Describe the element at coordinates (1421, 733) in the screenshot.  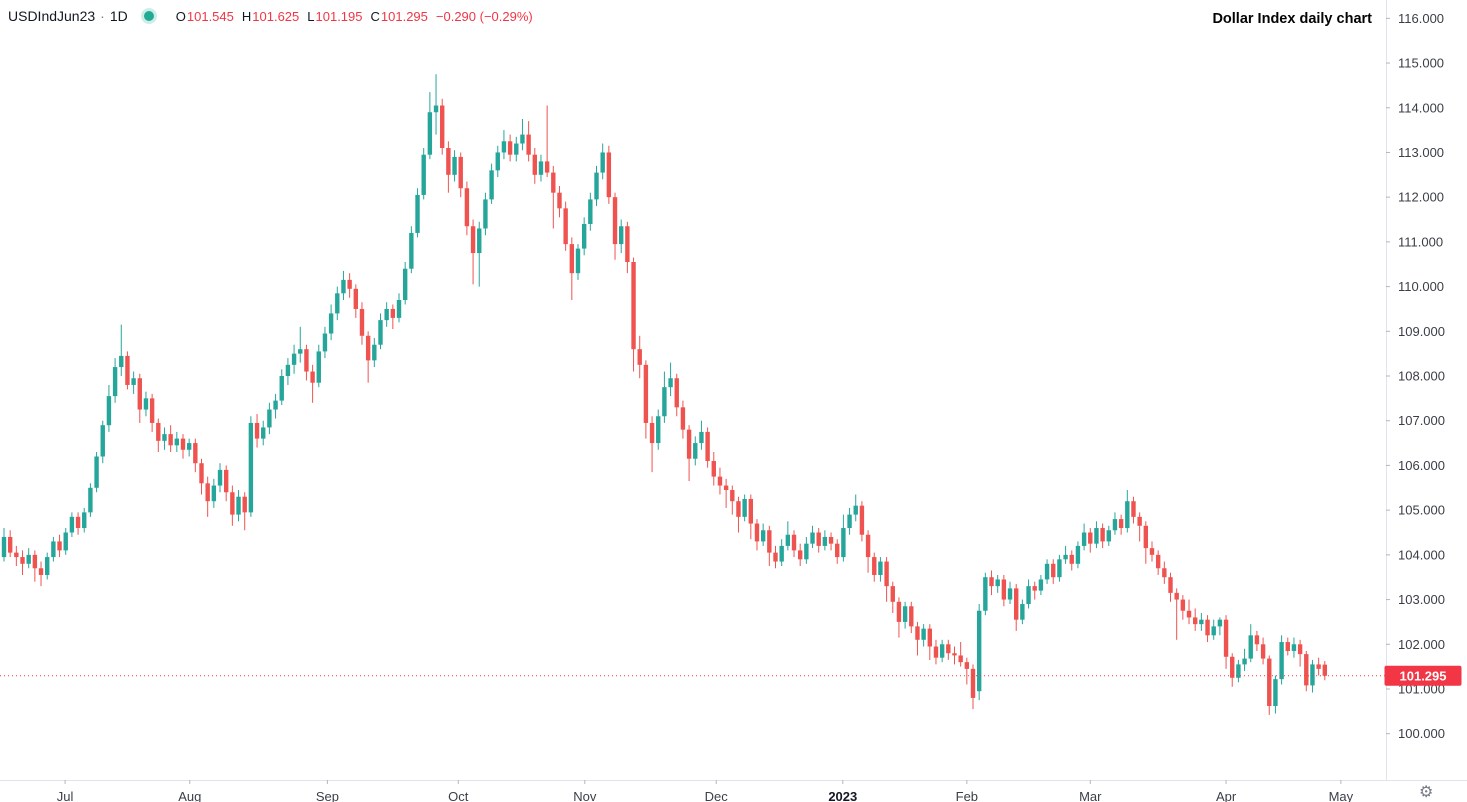
I see `price-axis-label: 100.000` at that location.